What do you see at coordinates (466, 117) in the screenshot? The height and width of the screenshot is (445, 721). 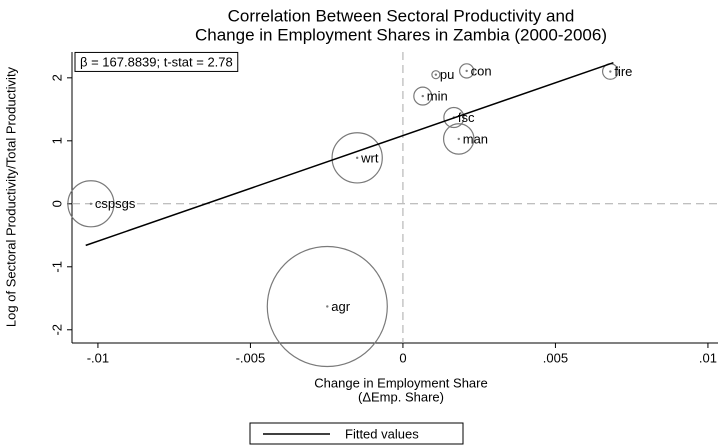 I see `point-label: fsc` at bounding box center [466, 117].